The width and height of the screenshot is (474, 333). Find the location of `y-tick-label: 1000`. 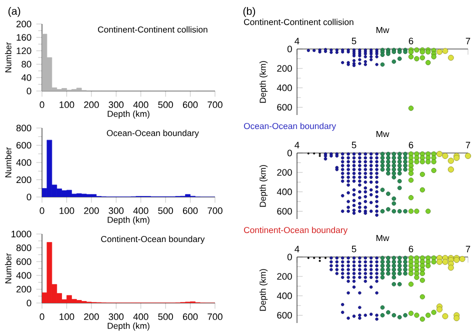

y-tick-label: 1000 is located at coordinates (22, 234).